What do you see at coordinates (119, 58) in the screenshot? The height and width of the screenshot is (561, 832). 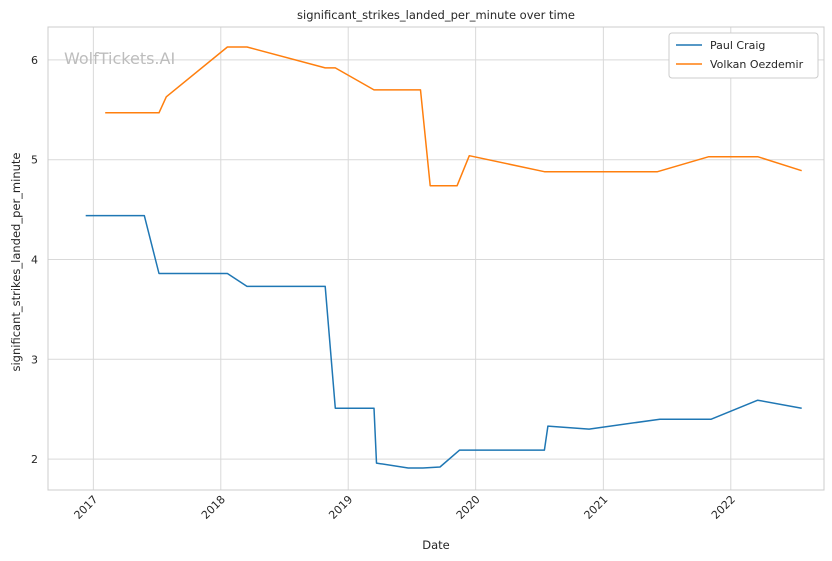 I see `watermark: WolfTickets.AI` at bounding box center [119, 58].